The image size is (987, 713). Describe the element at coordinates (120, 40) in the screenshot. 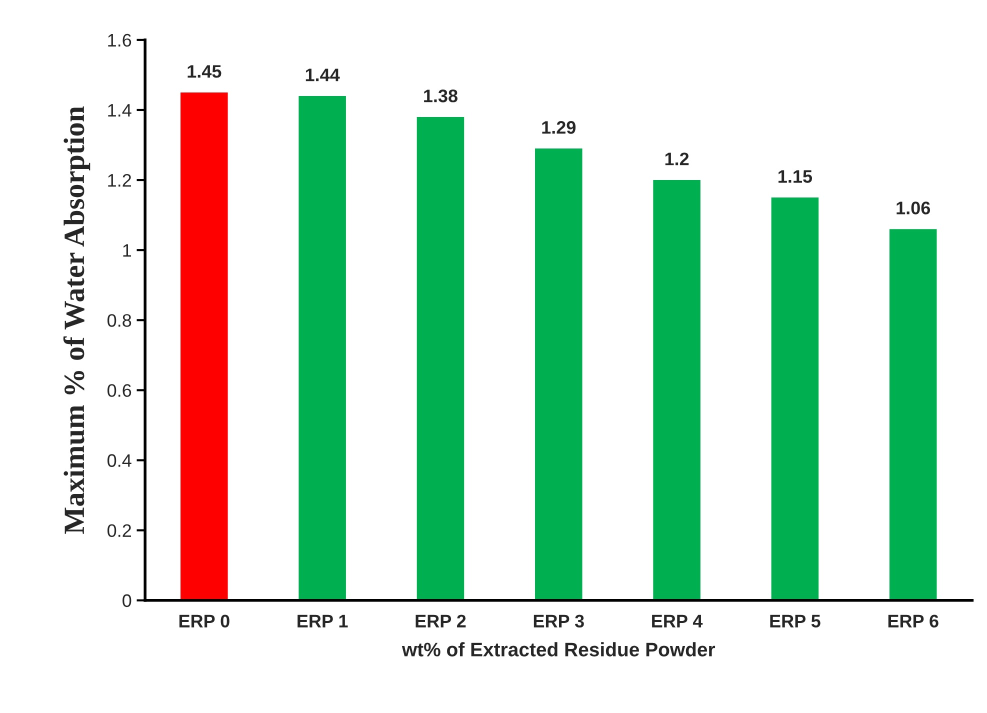

I see `y-tick-label: 1.6` at that location.